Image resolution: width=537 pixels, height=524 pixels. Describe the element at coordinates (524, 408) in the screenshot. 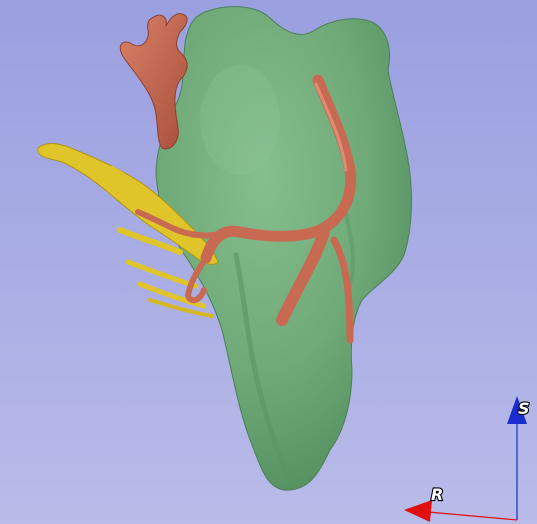

I see `axis-superior-label: S` at that location.